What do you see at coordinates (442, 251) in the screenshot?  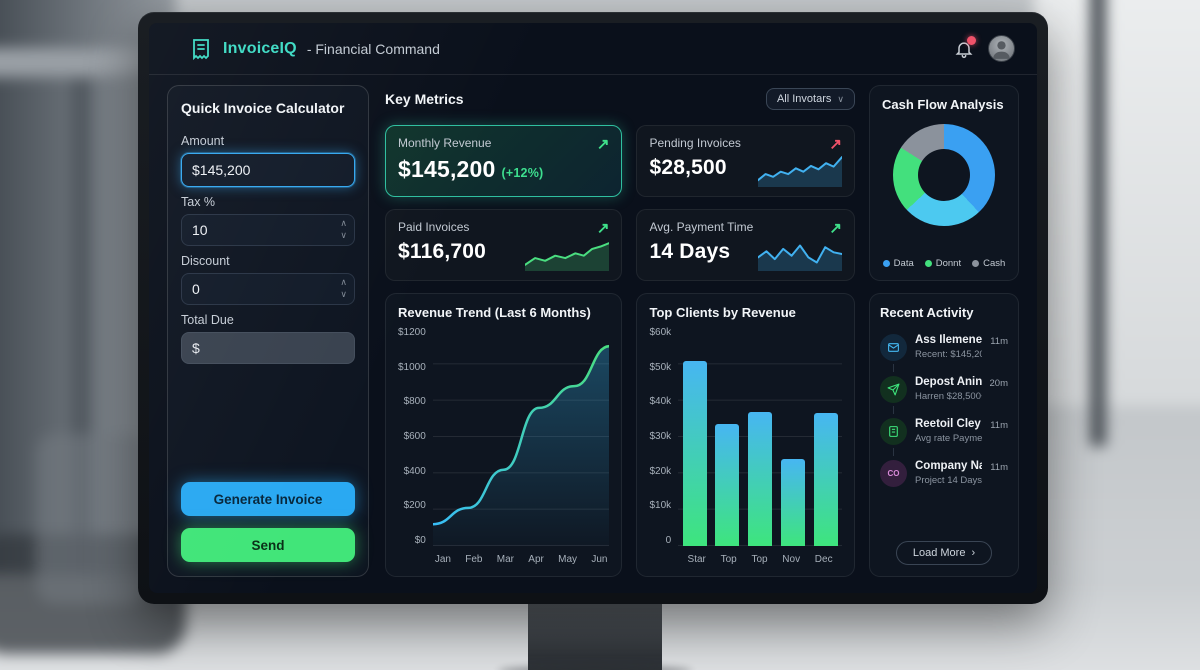 I see `metric-value: $116,700` at bounding box center [442, 251].